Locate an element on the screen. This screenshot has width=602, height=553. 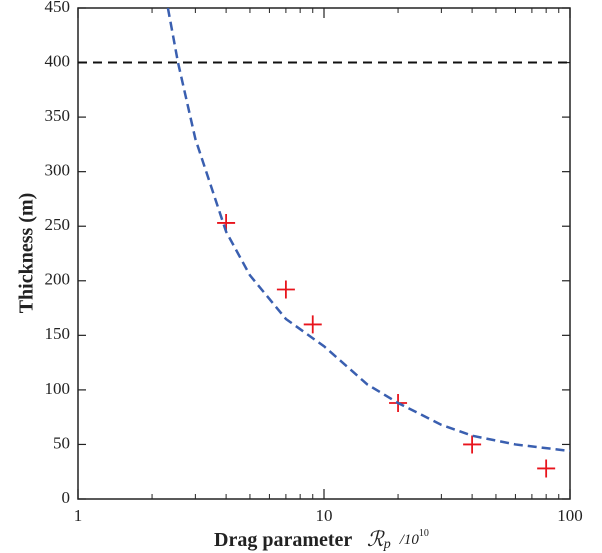
y-tick-label: 450 is located at coordinates (58, 8).